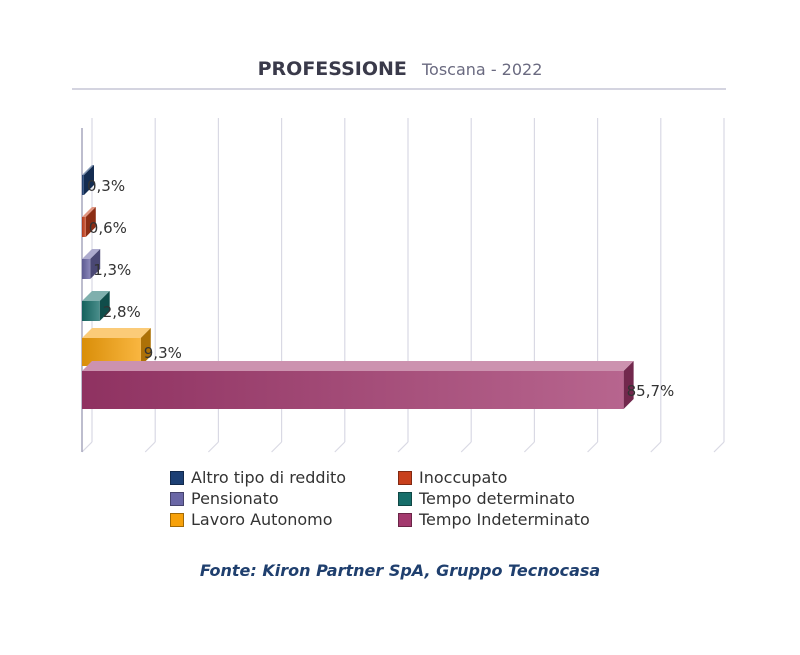 The width and height of the screenshot is (800, 655). What do you see at coordinates (463, 477) in the screenshot?
I see `legend-label: Inoccupato` at bounding box center [463, 477].